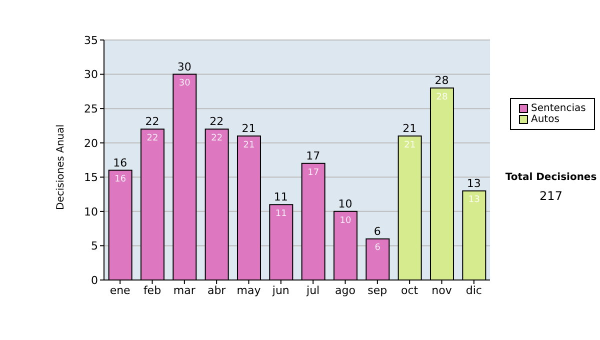 The width and height of the screenshot is (600, 340). I want to click on y-tick-label: 5, so click(94, 246).